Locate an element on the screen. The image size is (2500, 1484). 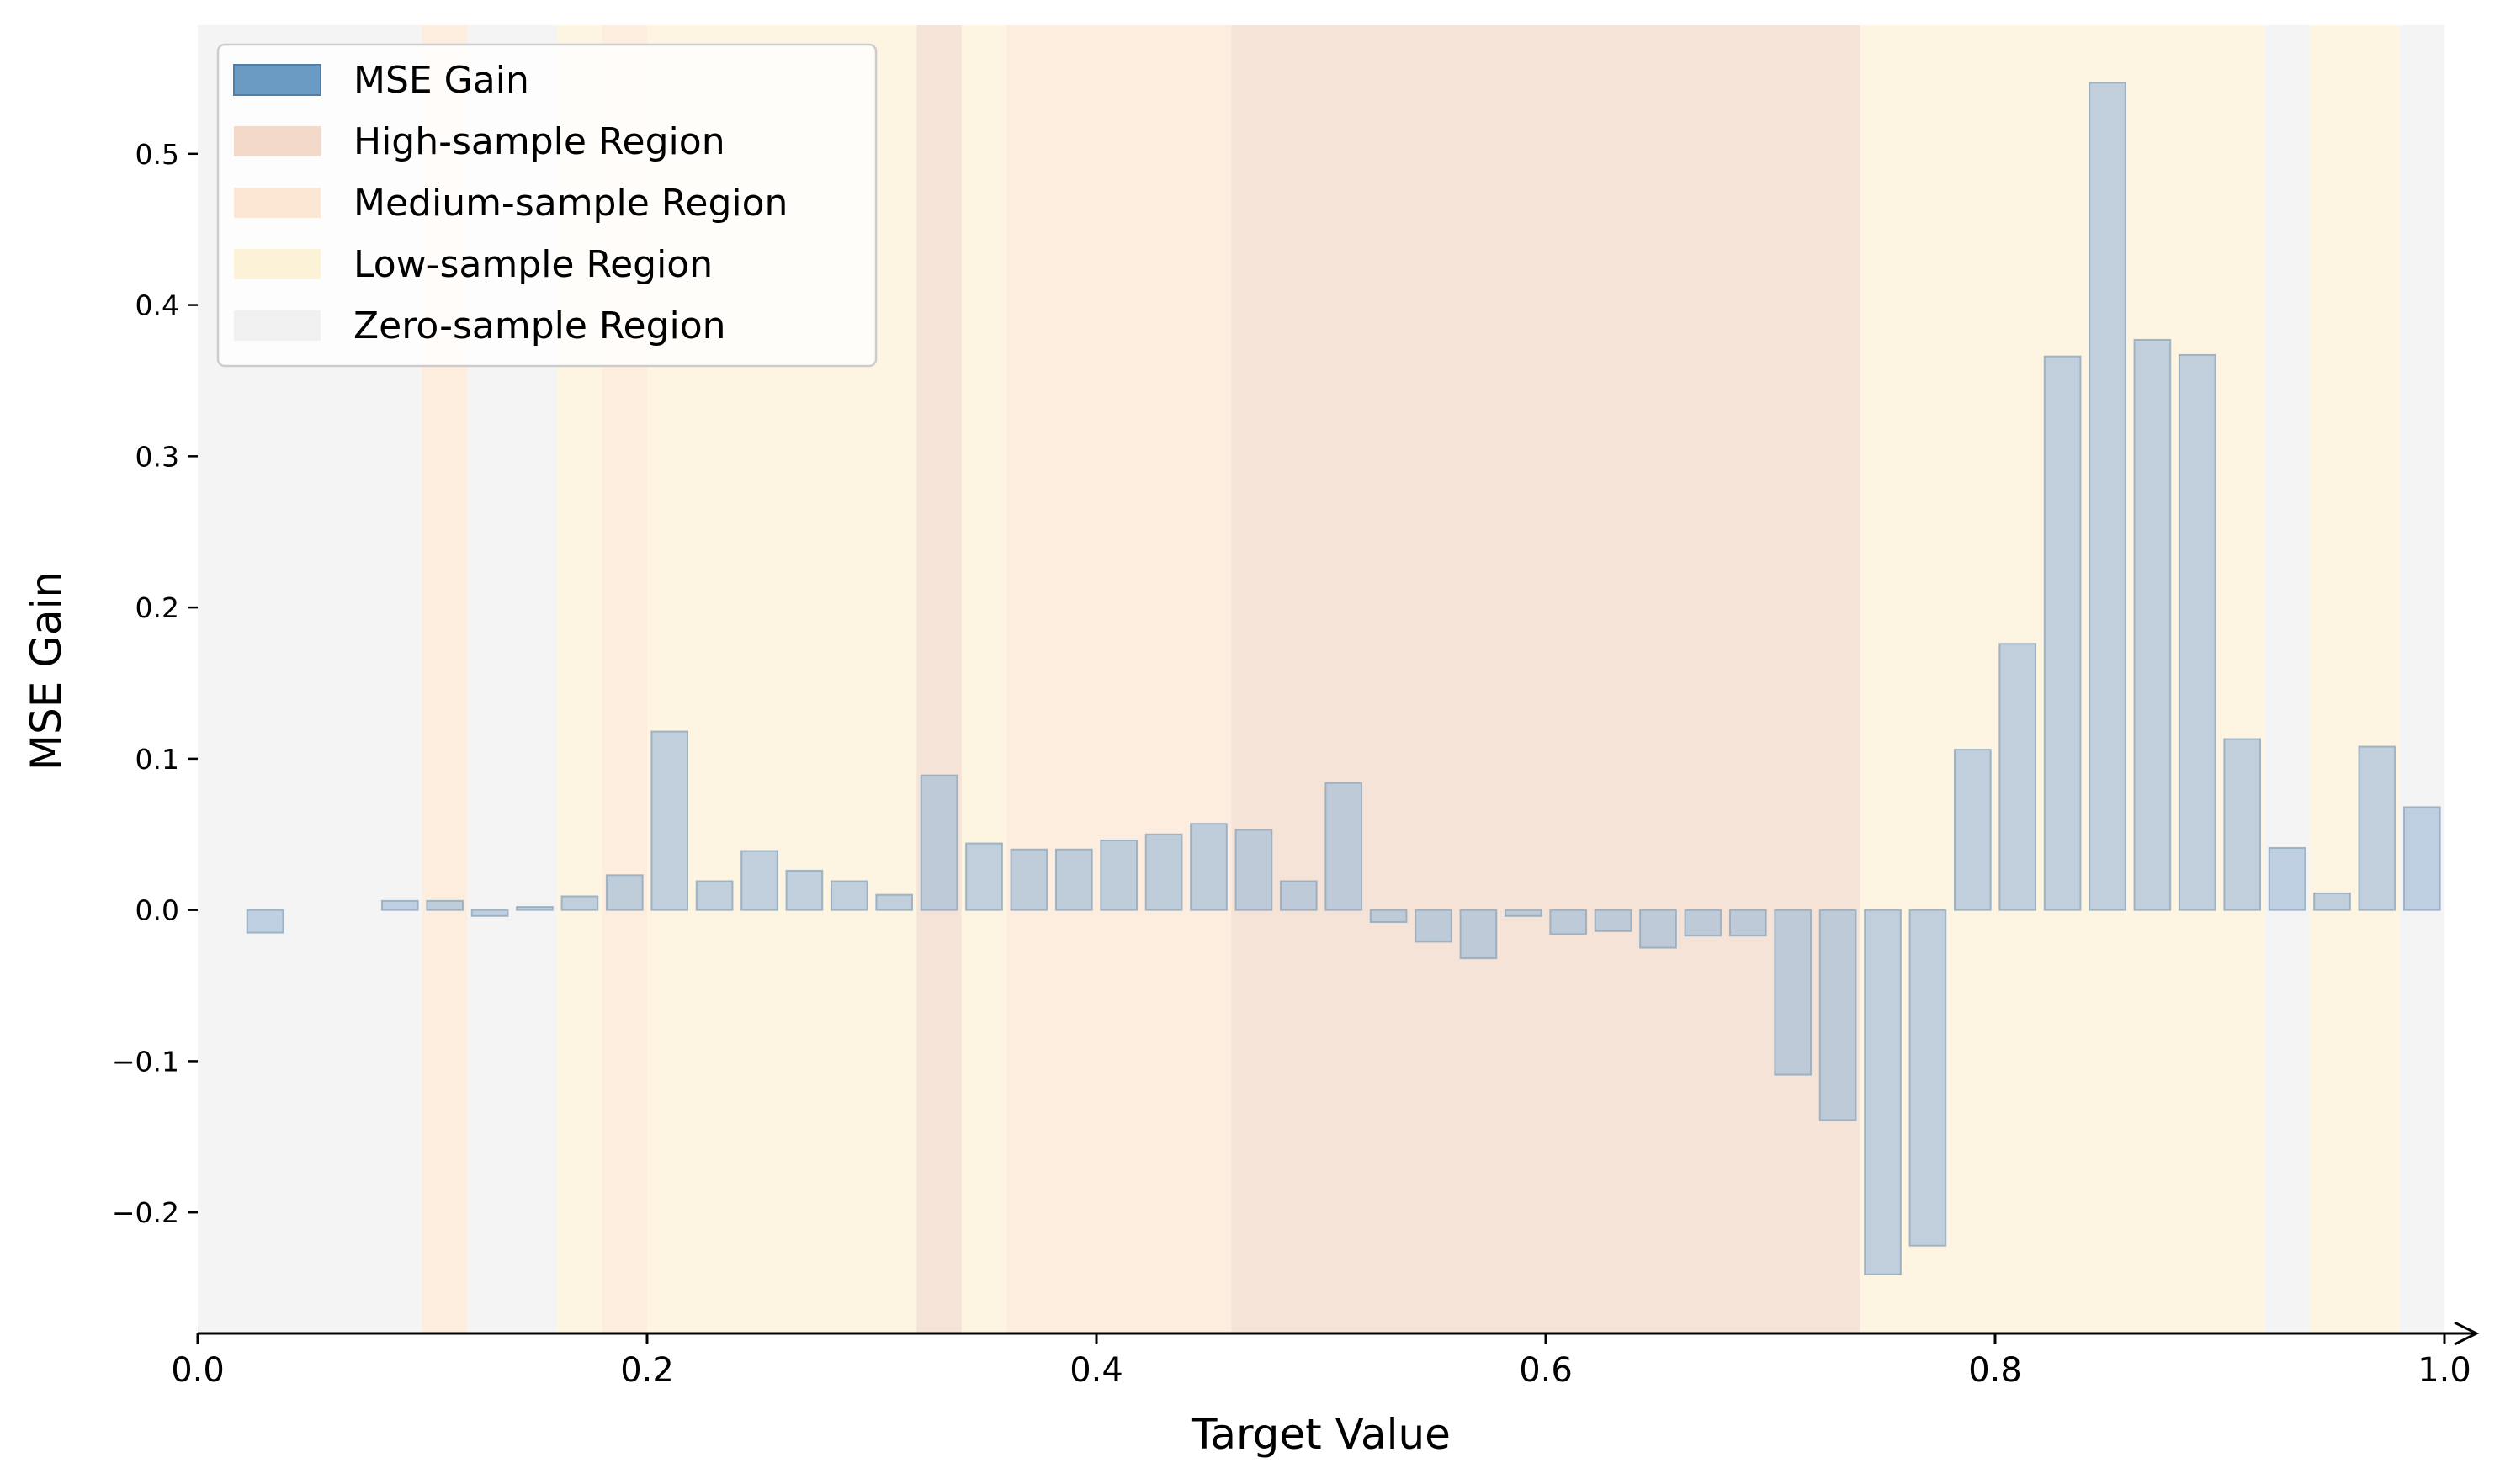
legend-frame is located at coordinates (547, 205).